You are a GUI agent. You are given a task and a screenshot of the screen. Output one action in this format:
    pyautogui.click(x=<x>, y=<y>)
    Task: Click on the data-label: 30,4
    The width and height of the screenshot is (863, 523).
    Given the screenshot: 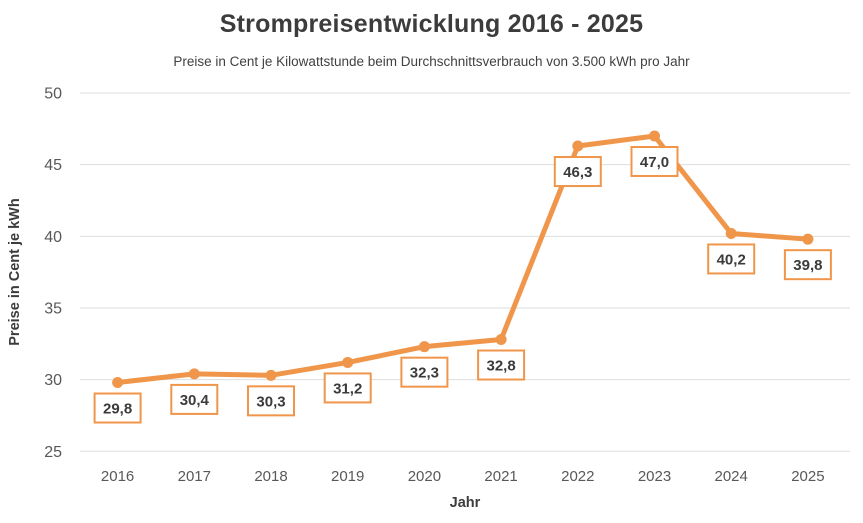 What is the action you would take?
    pyautogui.click(x=195, y=400)
    